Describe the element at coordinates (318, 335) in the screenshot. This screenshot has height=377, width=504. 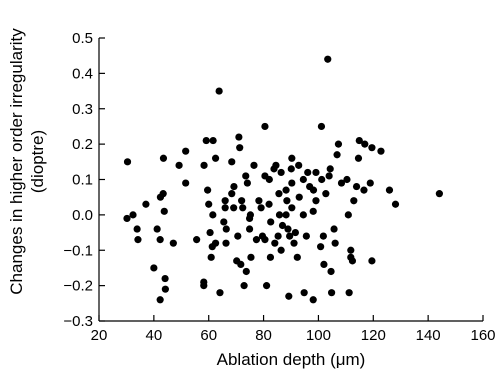
I see `x-tick-label: 100` at that location.